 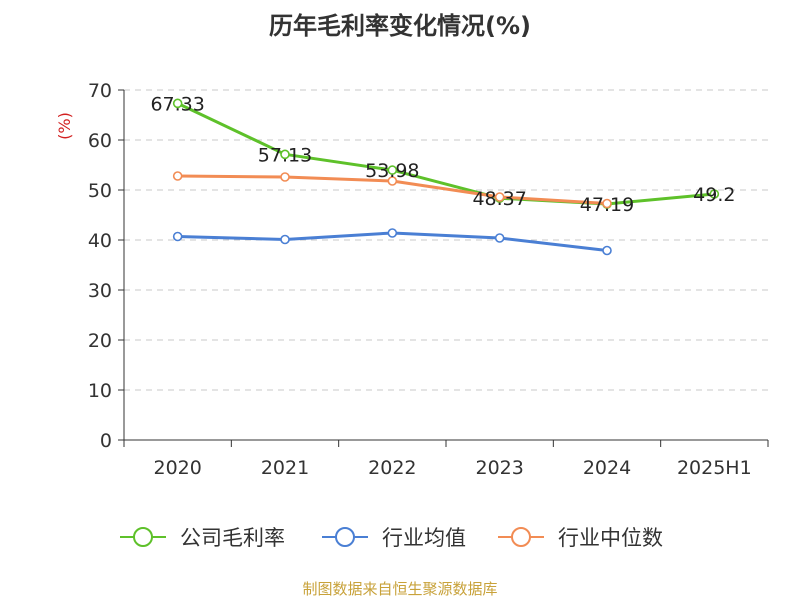 I want to click on point-行业均值-2024, so click(x=607, y=250).